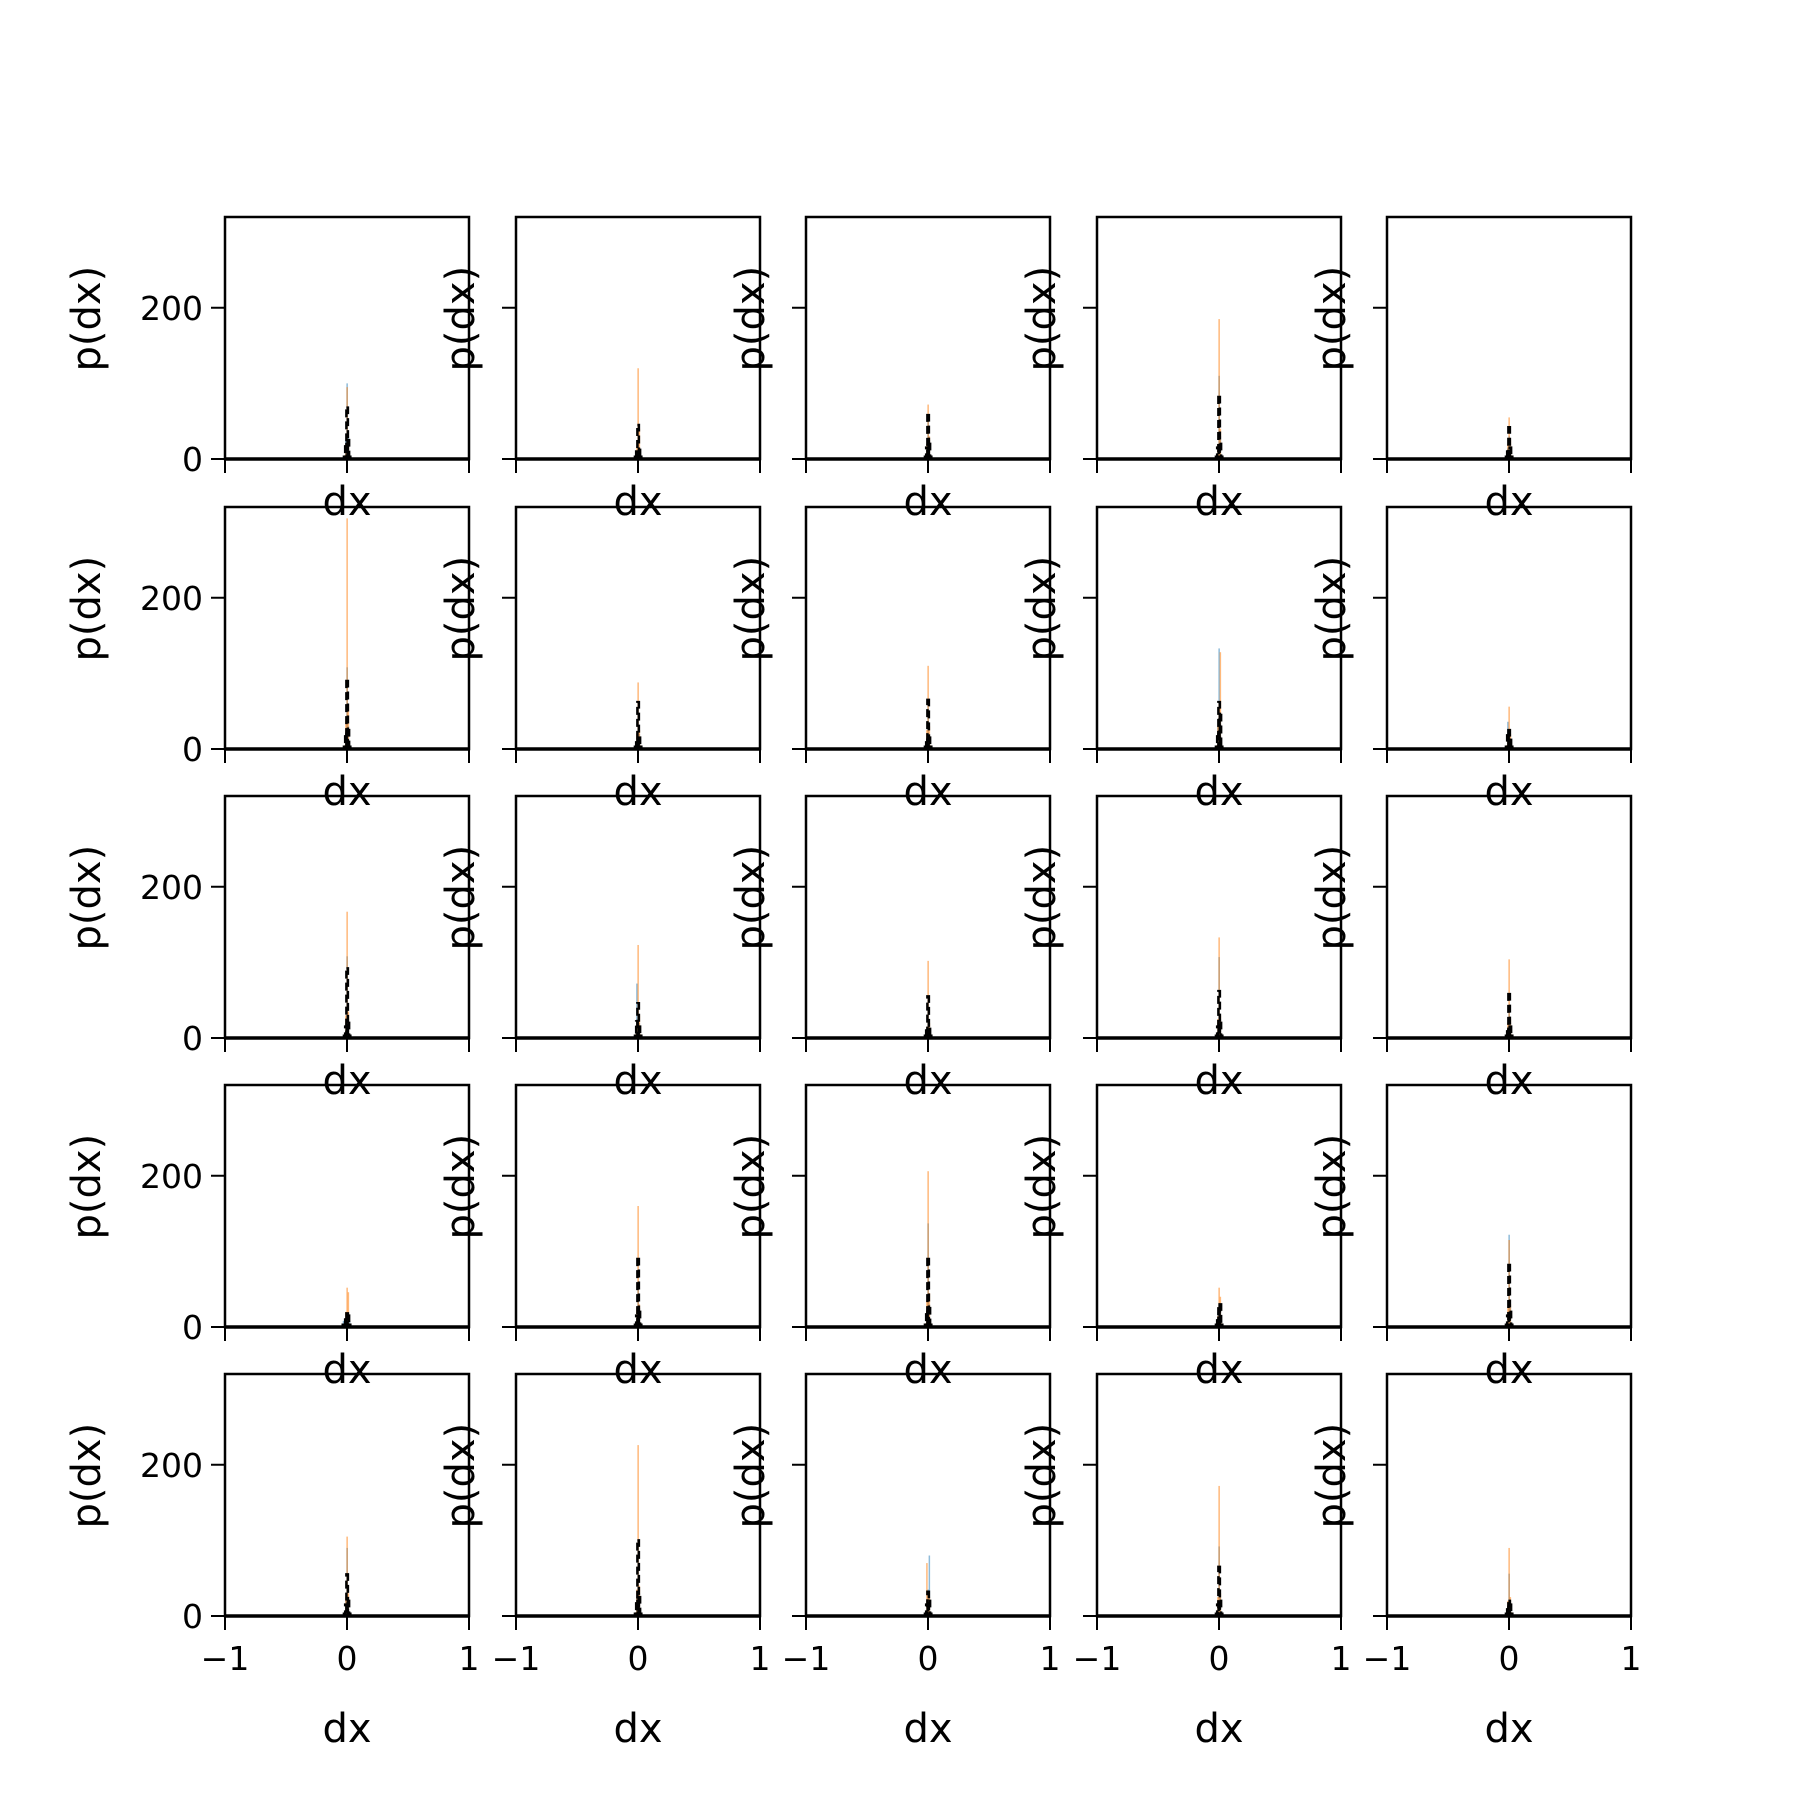 This screenshot has width=1800, height=1800. I want to click on subplot-r2-c2: dx p(dx), so click(600, 660).